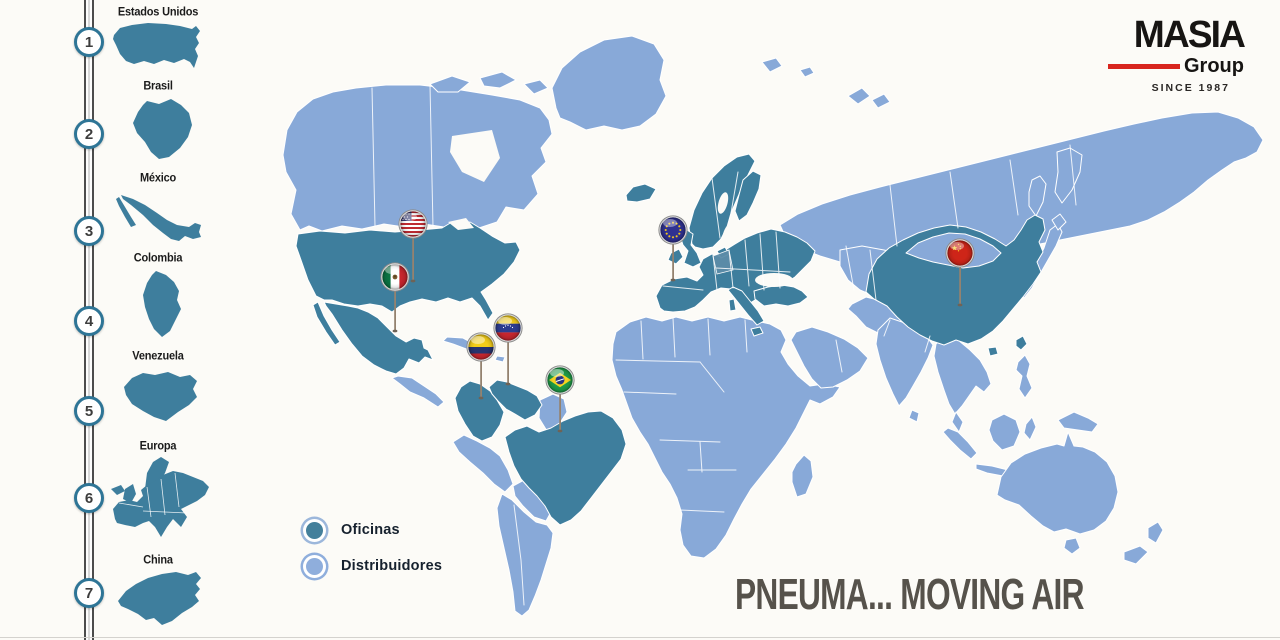 The image size is (1280, 640). I want to click on badge-number: 1, so click(89, 42).